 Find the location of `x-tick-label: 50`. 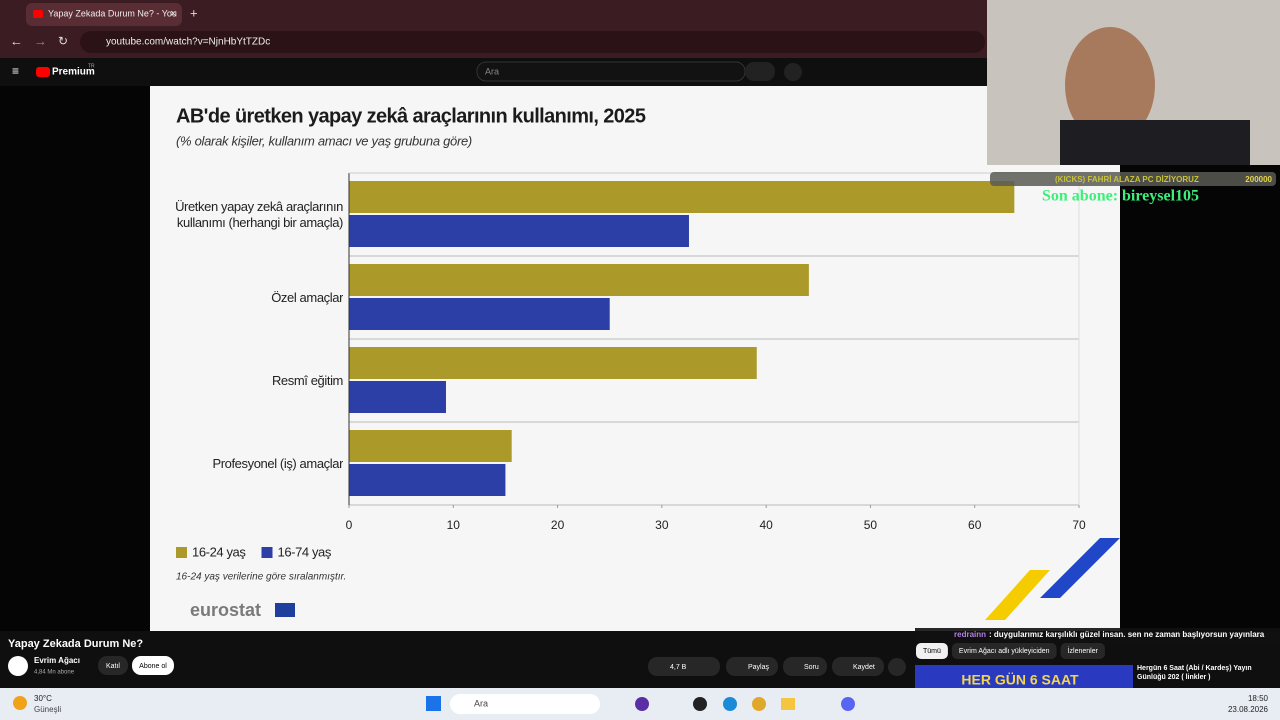

x-tick-label: 50 is located at coordinates (871, 525).